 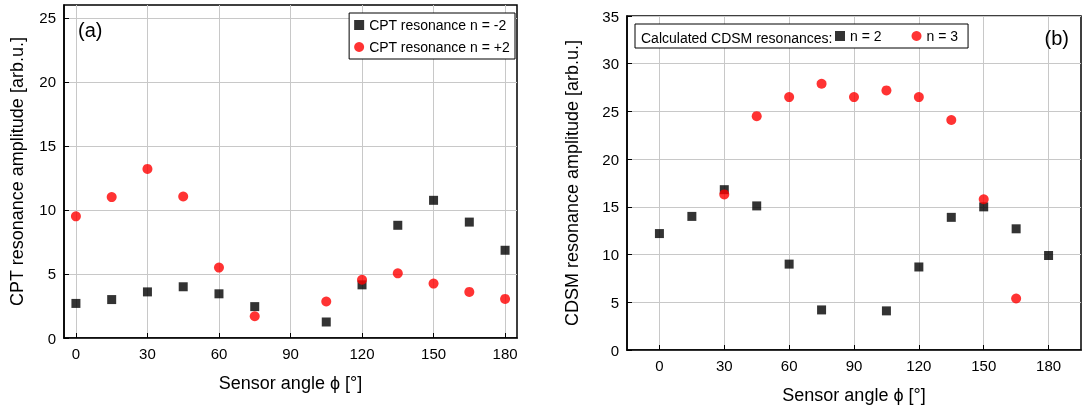 What do you see at coordinates (610, 64) in the screenshot?
I see `y-tick-label: 30` at bounding box center [610, 64].